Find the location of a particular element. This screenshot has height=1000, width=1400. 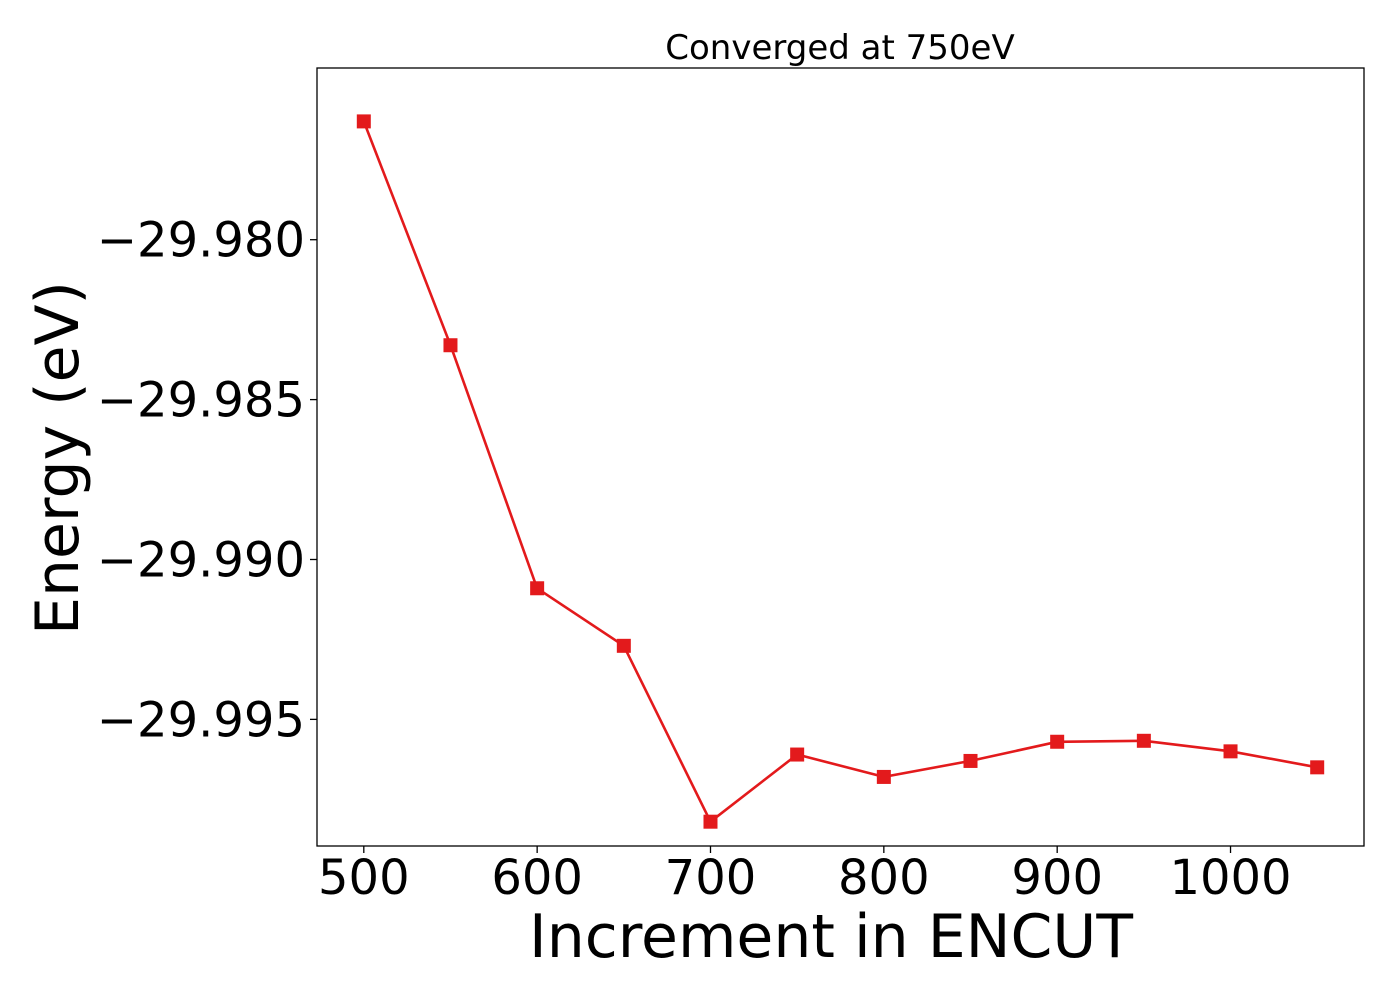

x-tick-label: 600 is located at coordinates (537, 878).